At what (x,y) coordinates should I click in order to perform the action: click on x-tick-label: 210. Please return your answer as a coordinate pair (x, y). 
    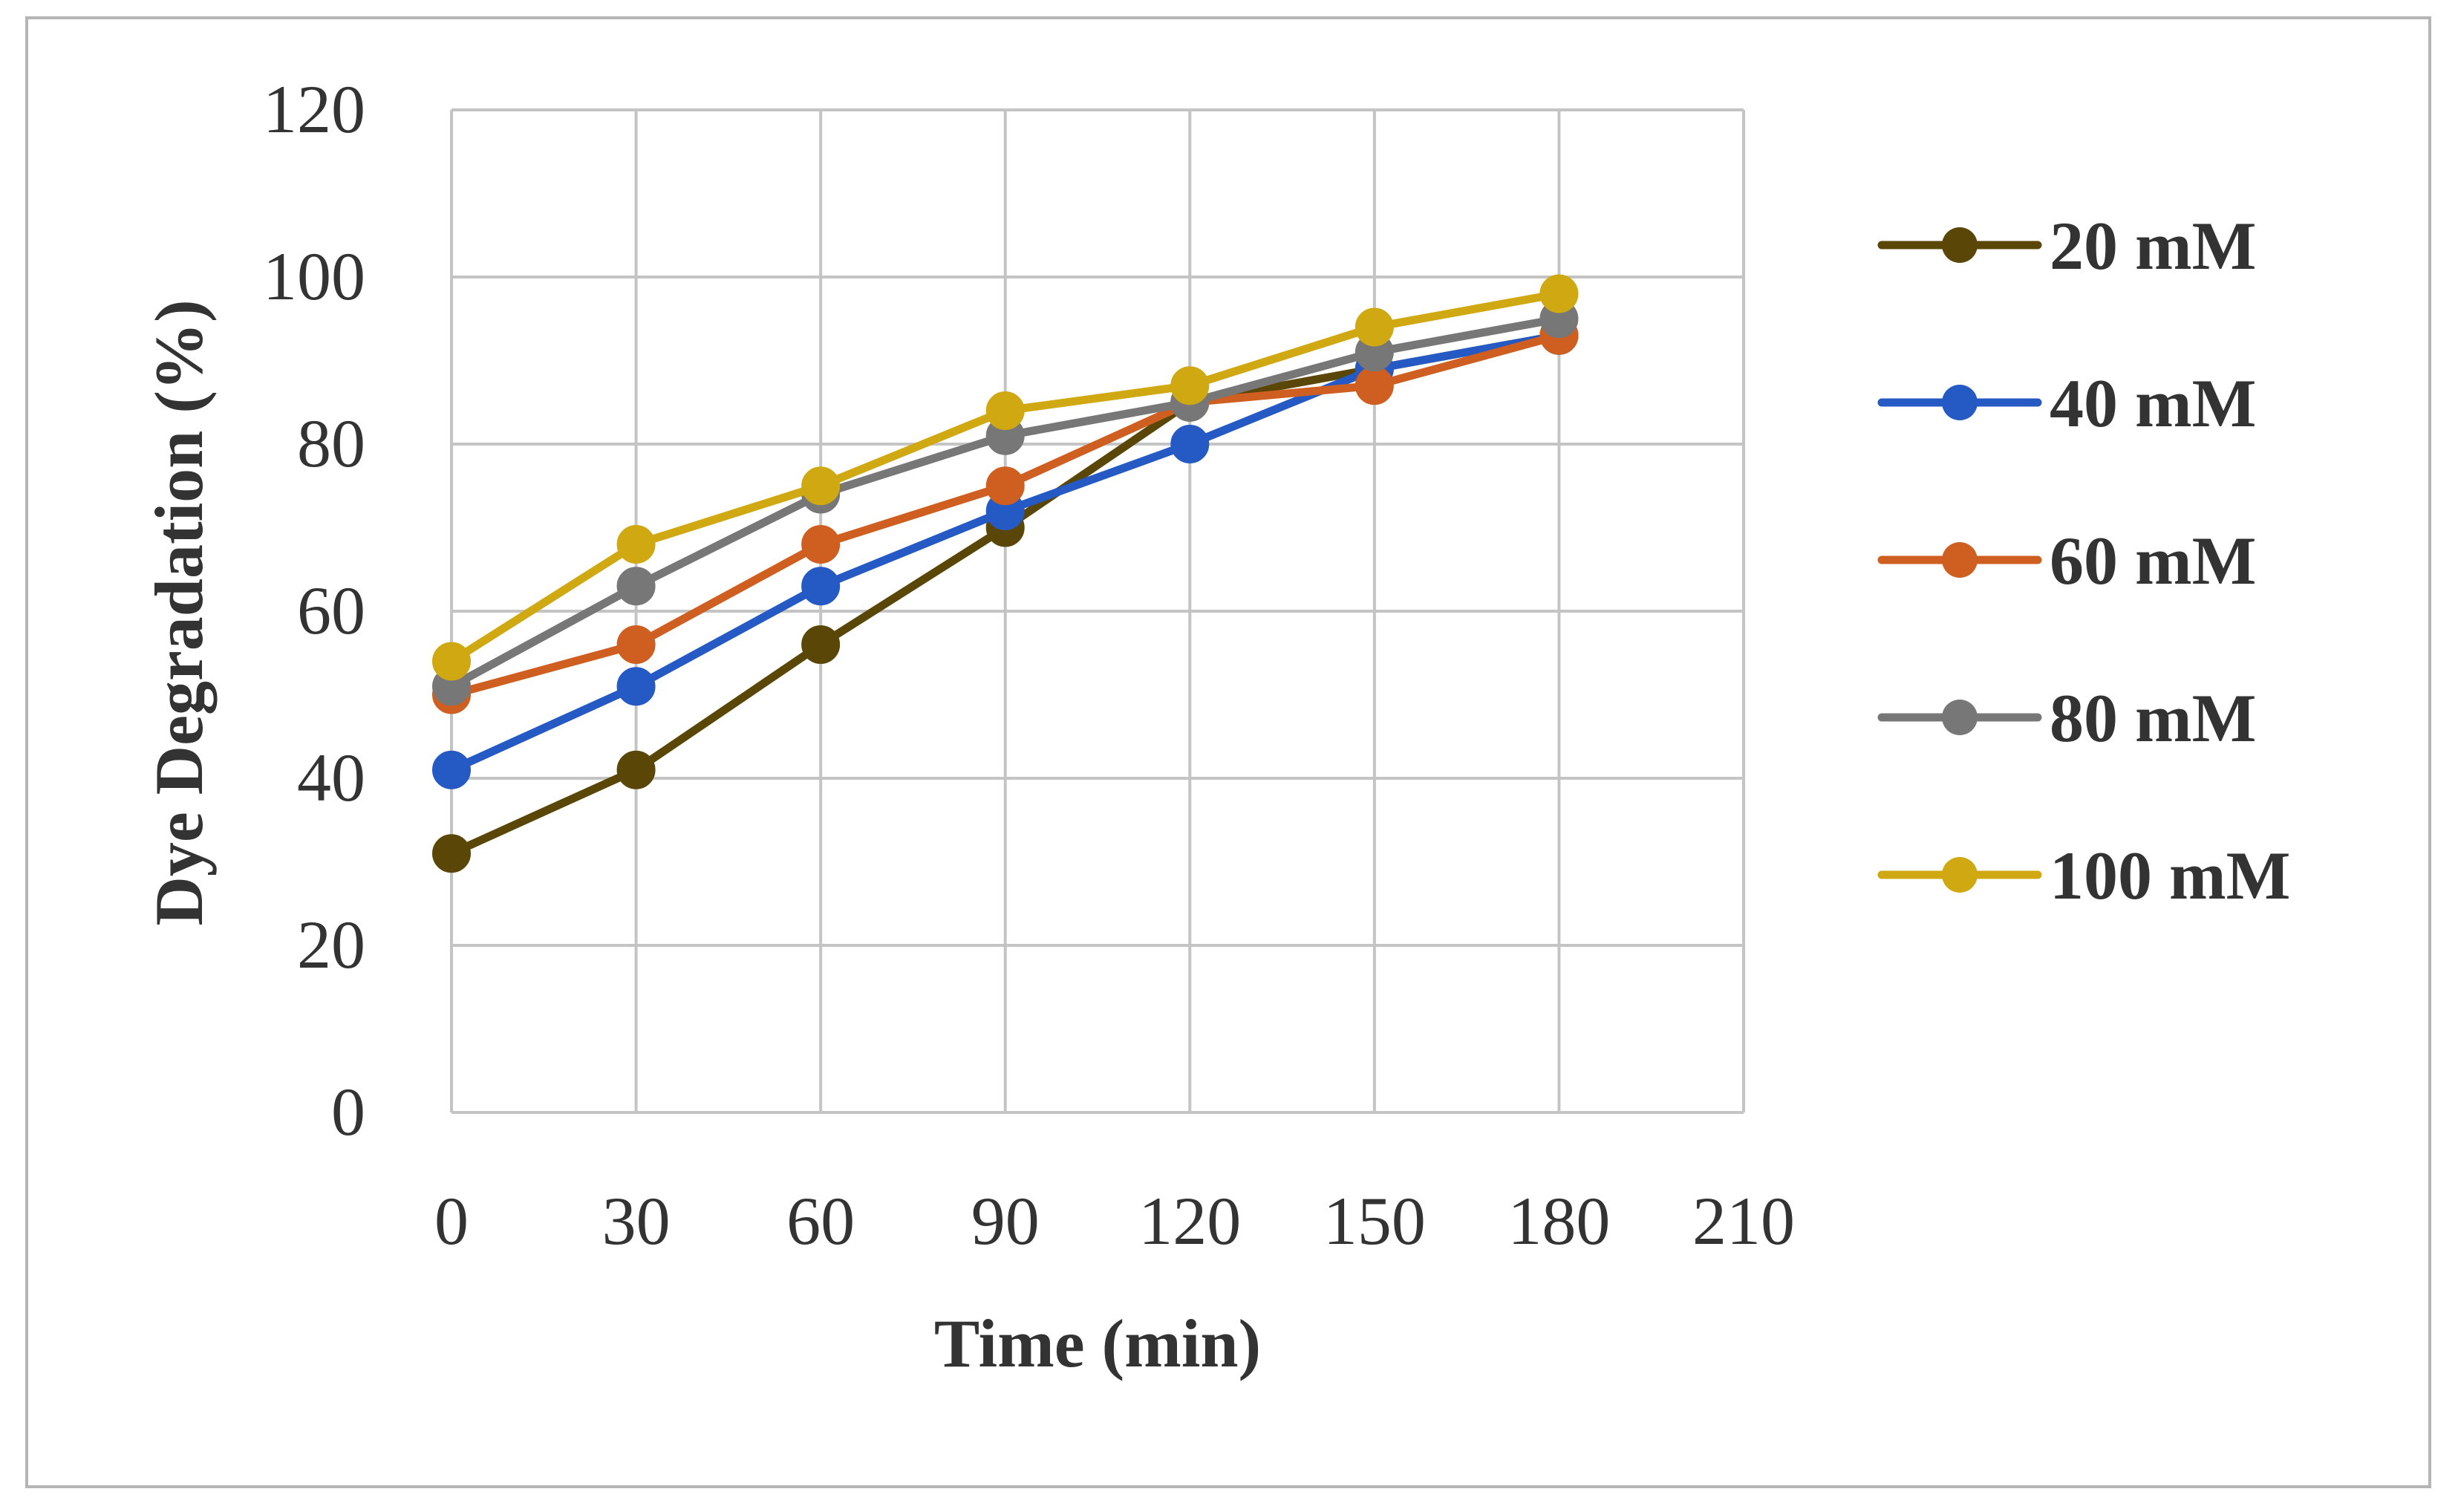
    Looking at the image, I should click on (1743, 1221).